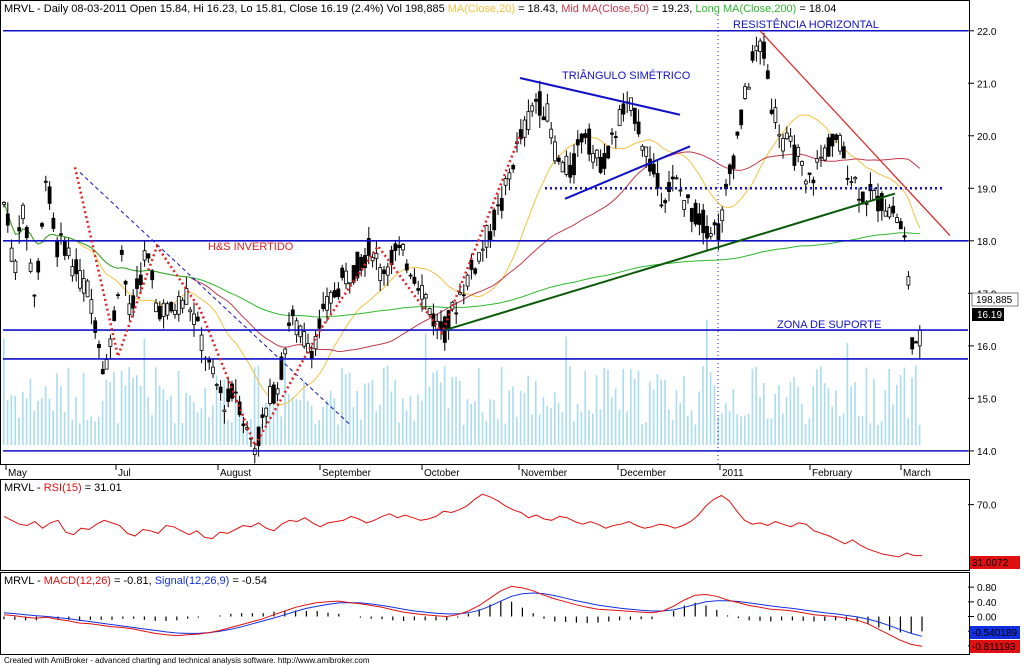 The image size is (1024, 665). I want to click on volume-value-box, so click(995, 299).